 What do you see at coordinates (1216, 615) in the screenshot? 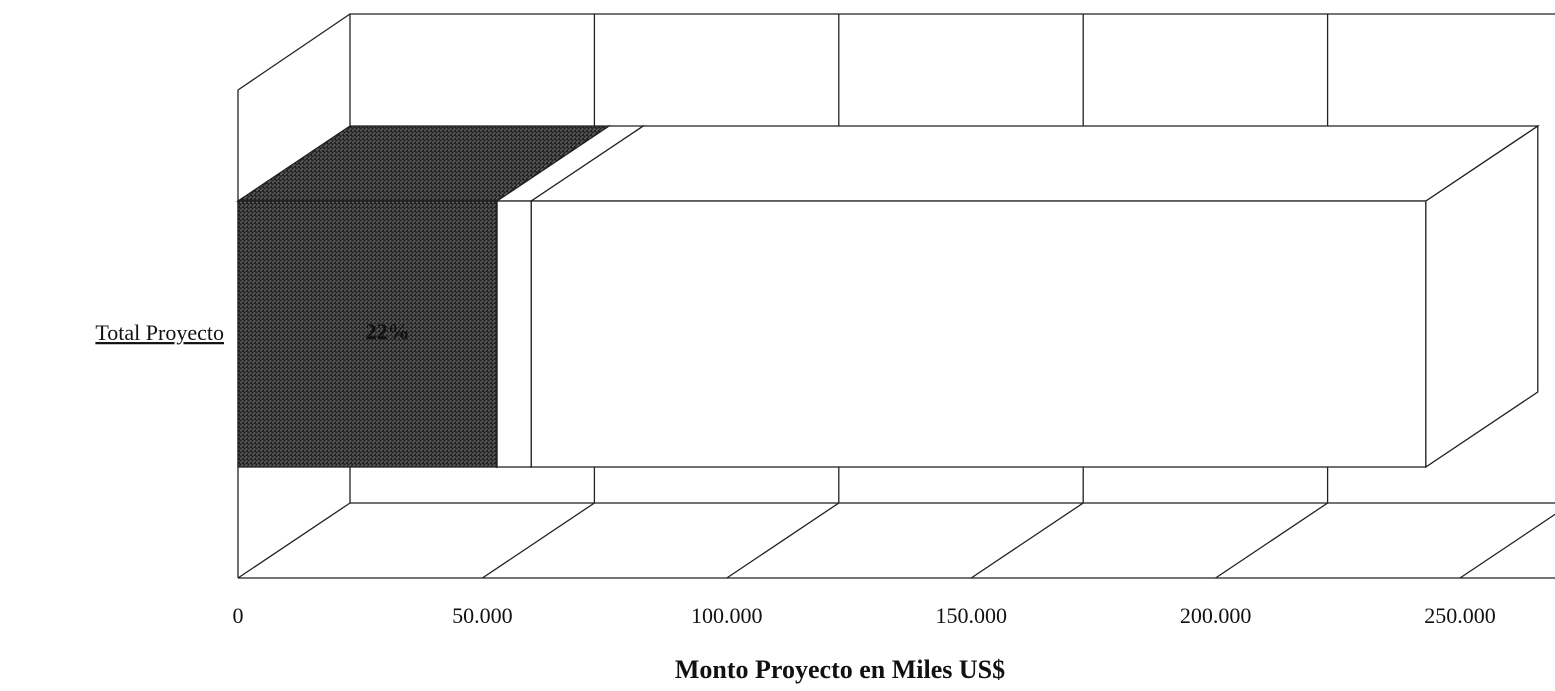
I see `x-tick-label: 200.000` at bounding box center [1216, 615].